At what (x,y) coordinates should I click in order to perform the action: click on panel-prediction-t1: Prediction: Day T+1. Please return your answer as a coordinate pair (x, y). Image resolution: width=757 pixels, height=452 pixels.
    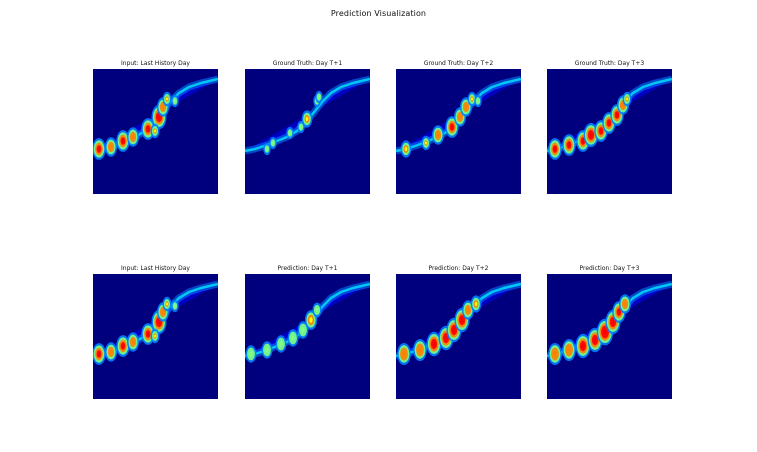
    Looking at the image, I should click on (307, 332).